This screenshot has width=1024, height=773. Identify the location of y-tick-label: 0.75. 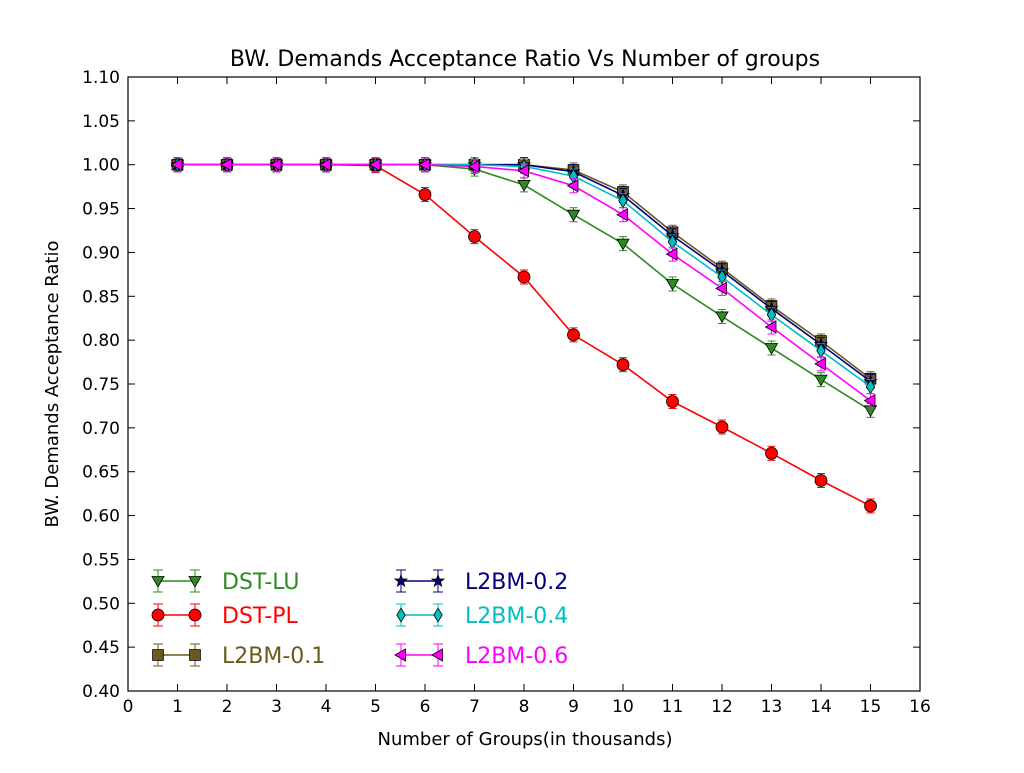
(101, 385).